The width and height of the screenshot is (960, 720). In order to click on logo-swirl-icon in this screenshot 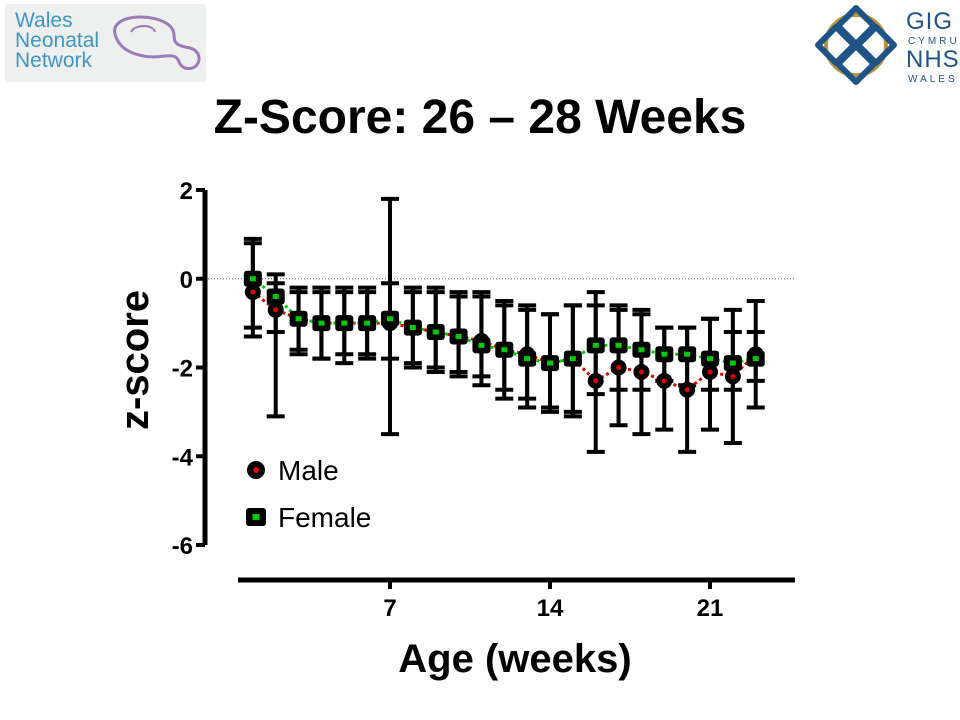, I will do `click(157, 42)`.